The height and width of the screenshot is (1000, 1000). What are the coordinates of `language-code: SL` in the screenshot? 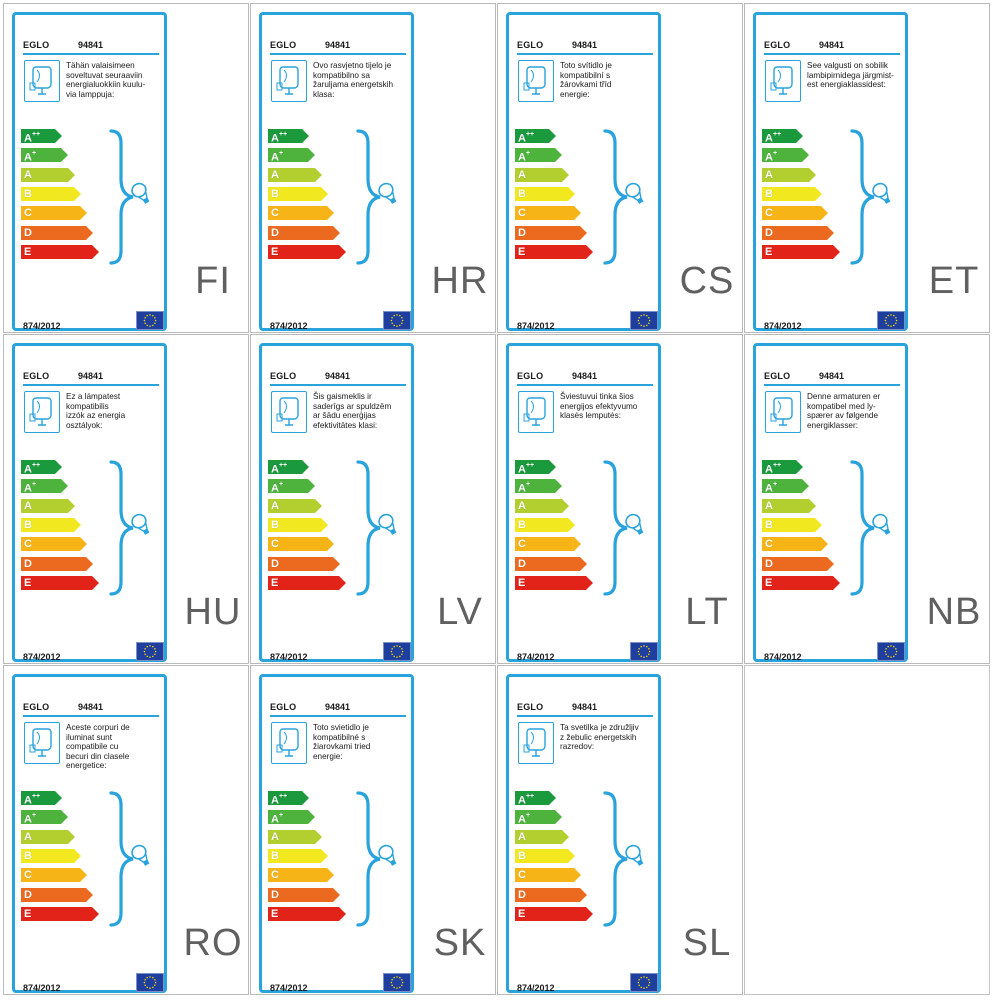 It's located at (707, 943).